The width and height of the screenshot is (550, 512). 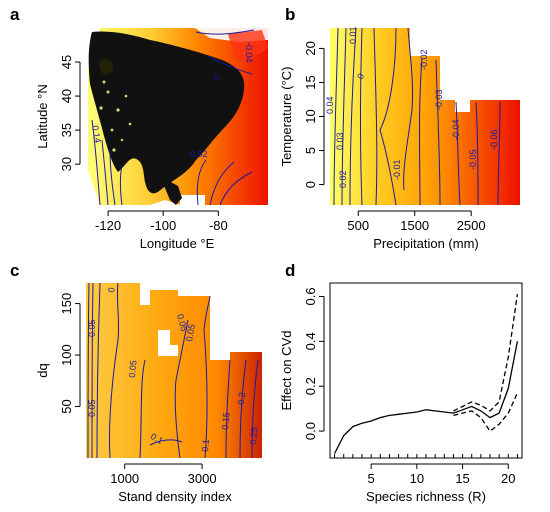 I want to click on y-tick-label: 0.2, so click(x=310, y=386).